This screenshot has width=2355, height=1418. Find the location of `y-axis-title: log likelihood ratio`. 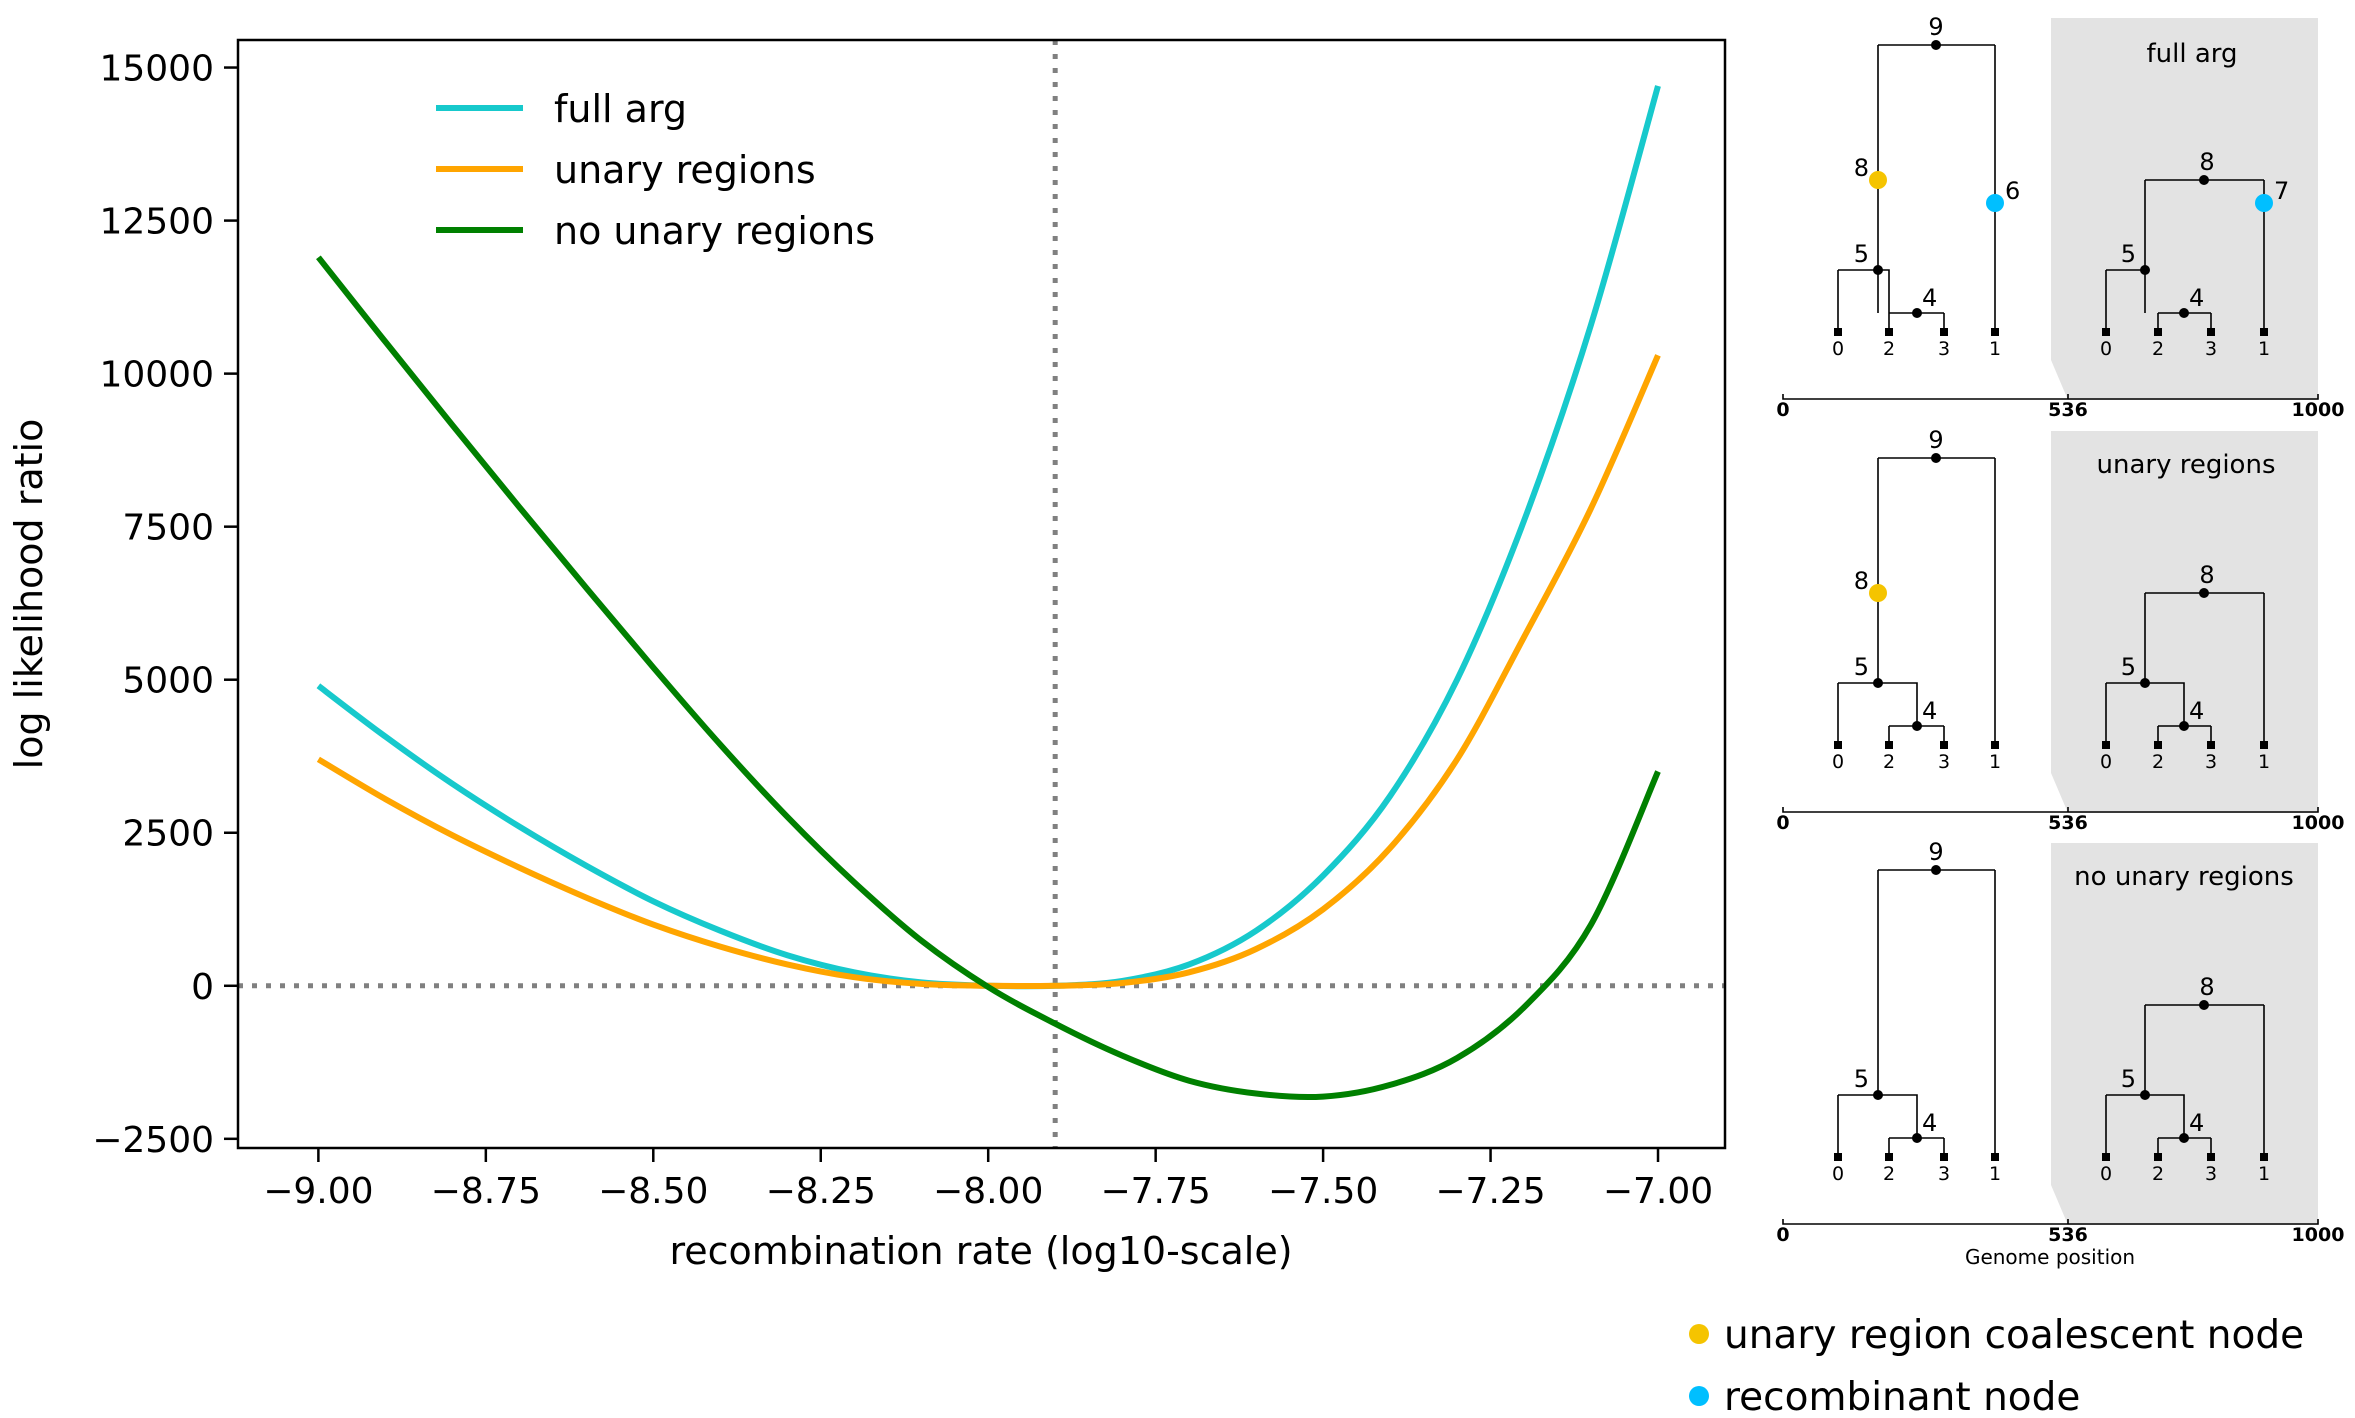

y-axis-title: log likelihood ratio is located at coordinates (29, 594).